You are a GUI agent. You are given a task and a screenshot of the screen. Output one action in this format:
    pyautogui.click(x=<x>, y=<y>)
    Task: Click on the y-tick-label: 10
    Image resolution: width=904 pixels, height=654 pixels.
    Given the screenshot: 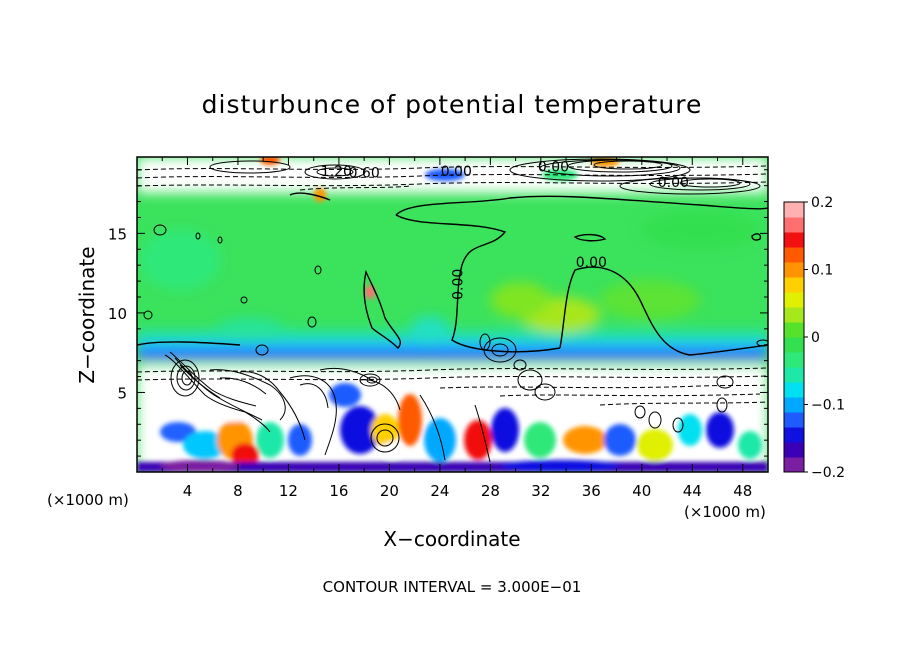 What is the action you would take?
    pyautogui.click(x=117, y=314)
    